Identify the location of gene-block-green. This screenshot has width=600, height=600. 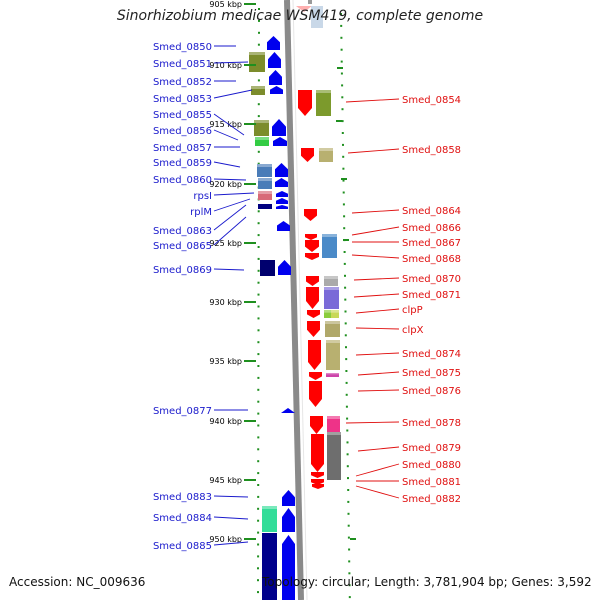
(262, 141).